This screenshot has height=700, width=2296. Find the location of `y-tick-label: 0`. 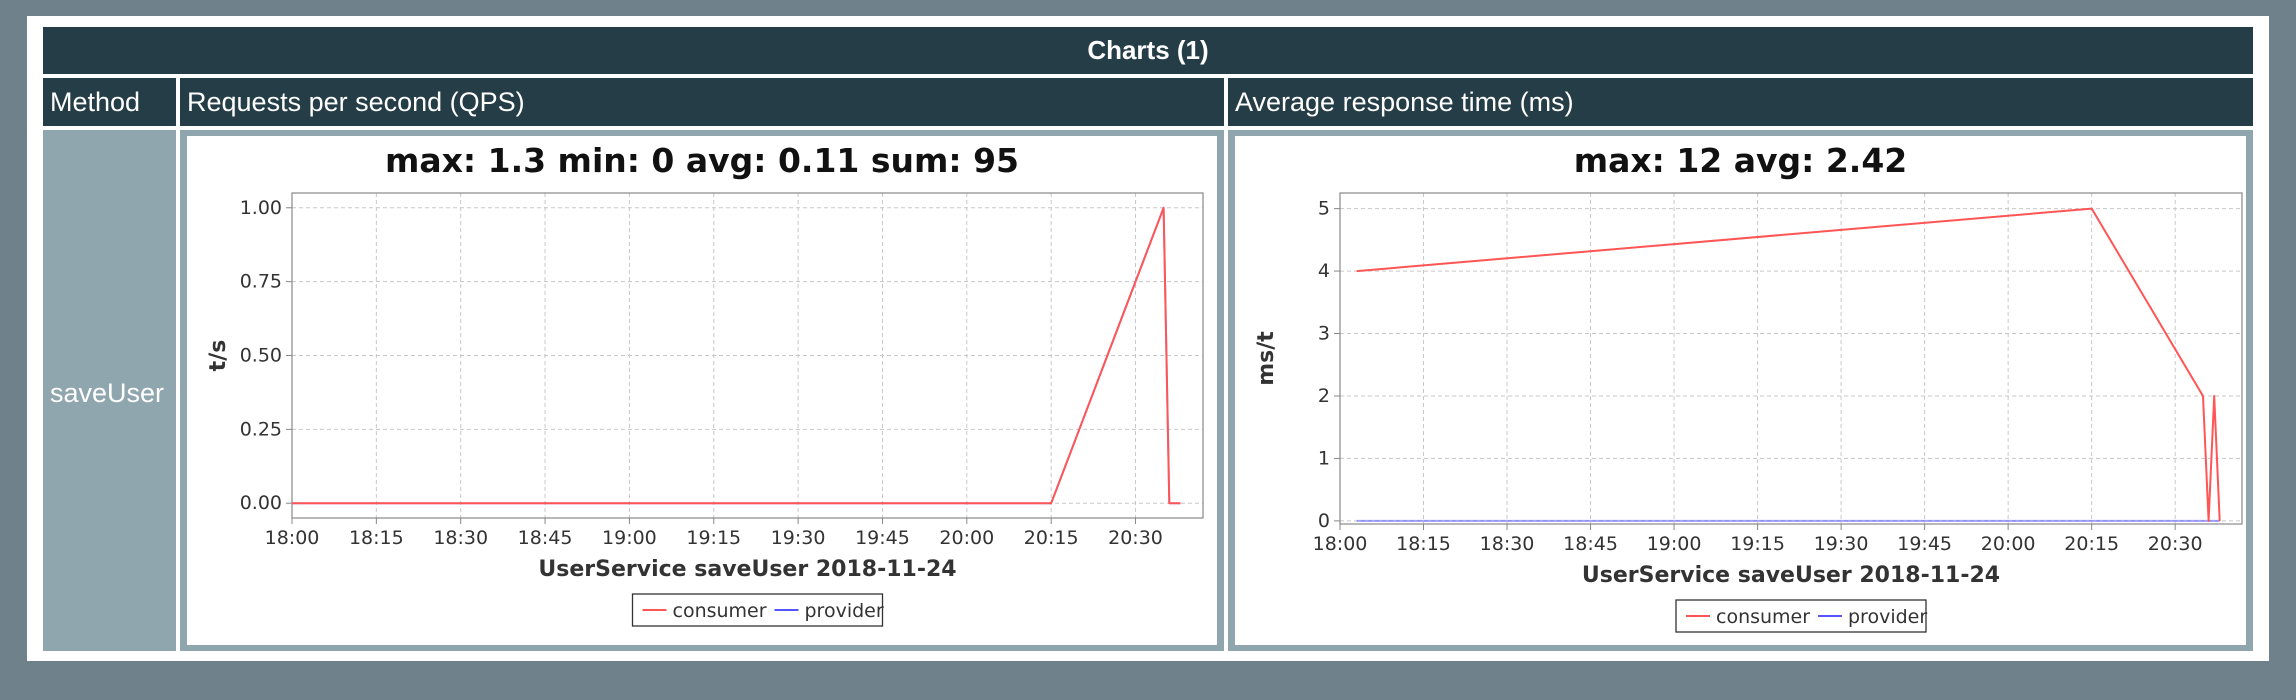

y-tick-label: 0 is located at coordinates (1324, 521).